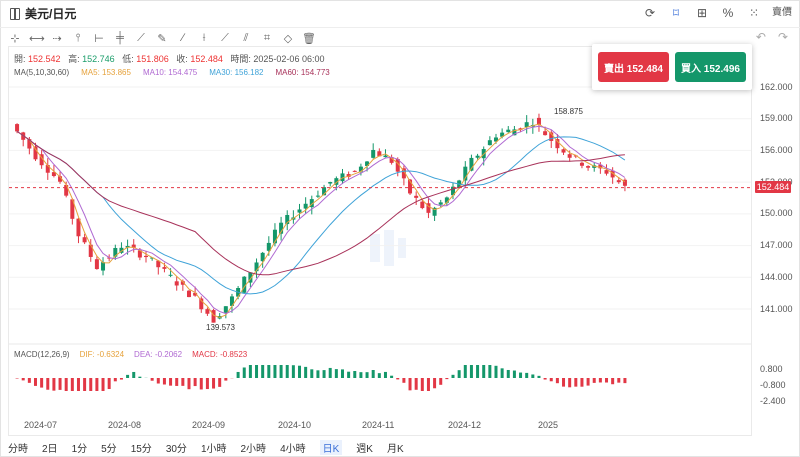 This screenshot has height=457, width=800. Describe the element at coordinates (213, 449) in the screenshot. I see `period-tab: 1小時` at that location.